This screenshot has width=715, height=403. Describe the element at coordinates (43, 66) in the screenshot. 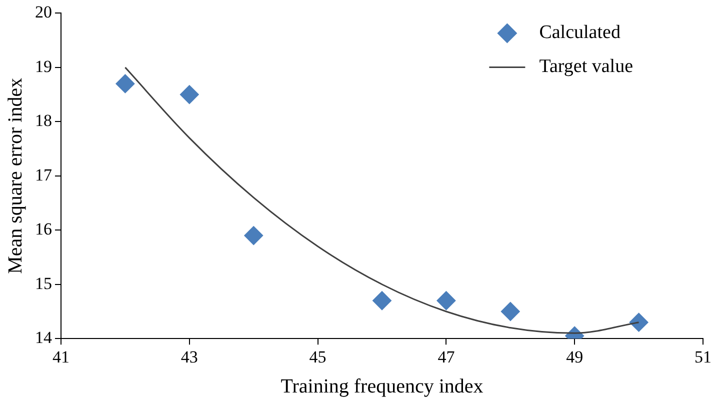

I see `y-tick-label: 19` at that location.